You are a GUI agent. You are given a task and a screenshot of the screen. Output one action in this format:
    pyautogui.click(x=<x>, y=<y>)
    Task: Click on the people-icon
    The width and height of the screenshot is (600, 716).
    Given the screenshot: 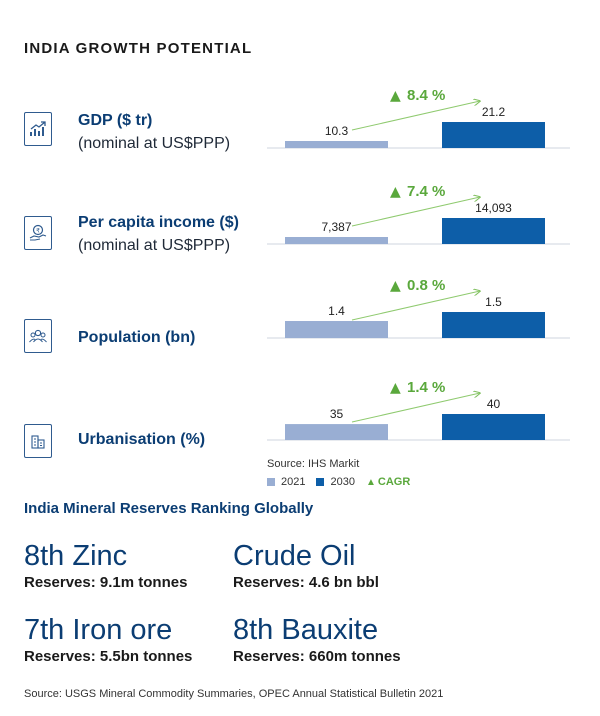 What is the action you would take?
    pyautogui.click(x=38, y=336)
    